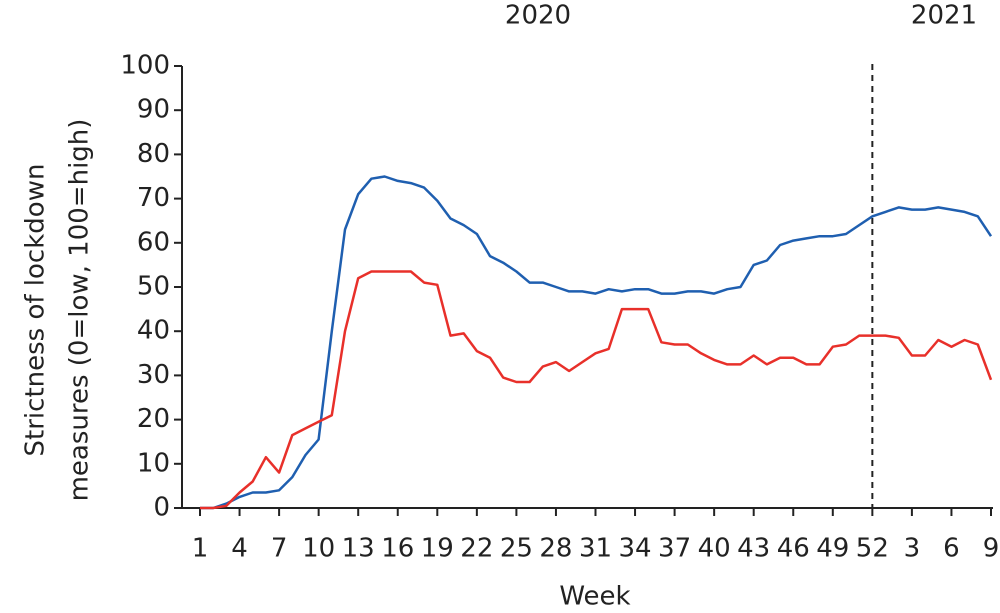 Image resolution: width=1000 pixels, height=613 pixels. Describe the element at coordinates (793, 549) in the screenshot. I see `x-tick-label: 46` at that location.